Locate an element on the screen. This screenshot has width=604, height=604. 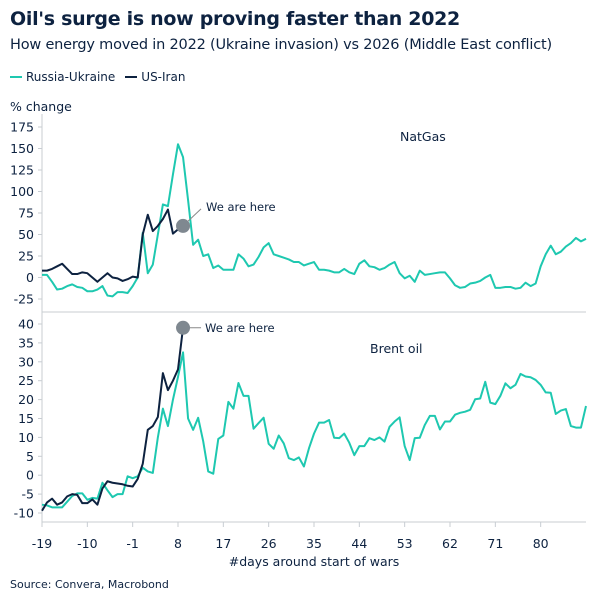
legend-label: Russia-Ukraine is located at coordinates (71, 77).